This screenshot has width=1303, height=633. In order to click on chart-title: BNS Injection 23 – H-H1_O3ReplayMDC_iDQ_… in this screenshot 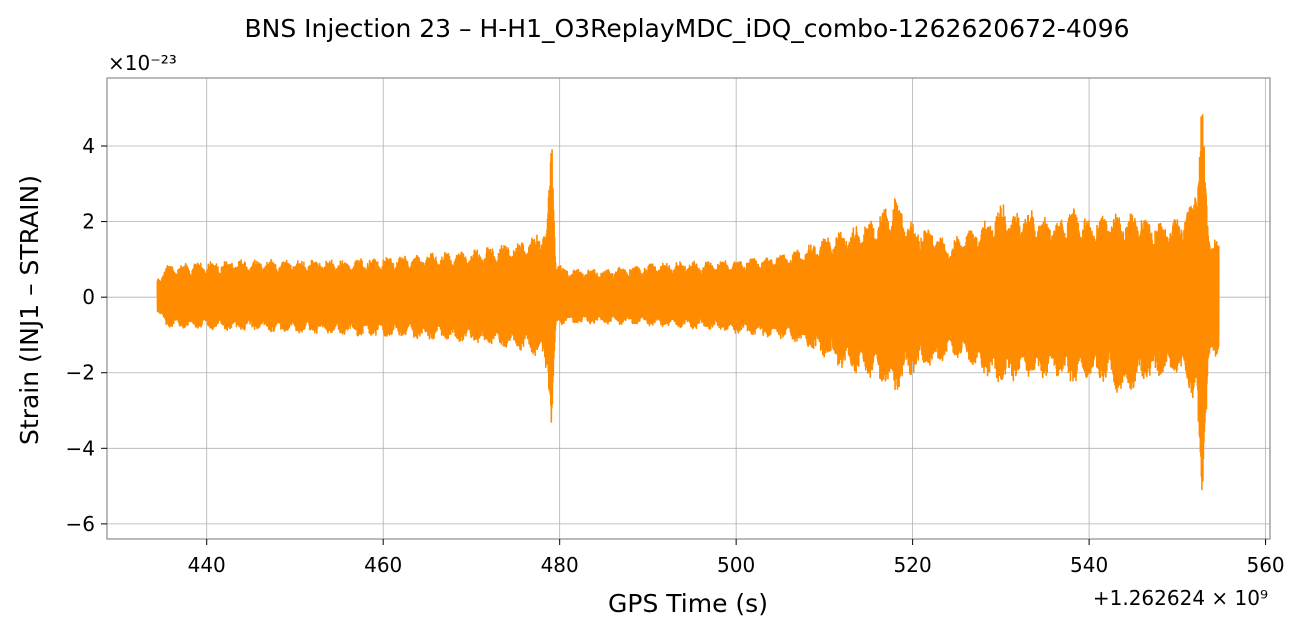, I will do `click(686, 28)`.